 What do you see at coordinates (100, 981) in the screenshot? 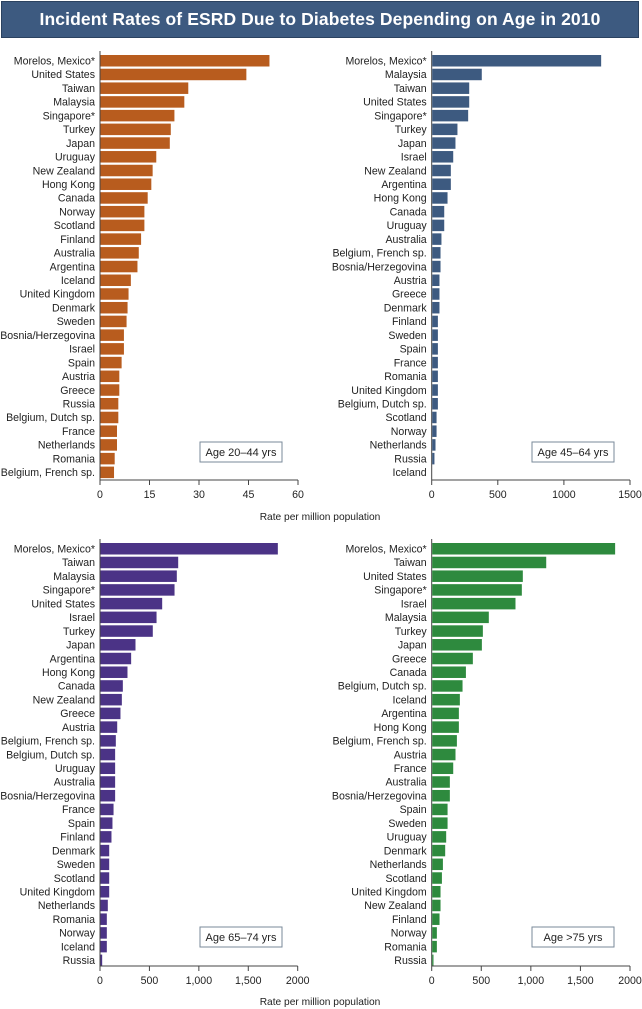
I see `x-tick-label: 0` at bounding box center [100, 981].